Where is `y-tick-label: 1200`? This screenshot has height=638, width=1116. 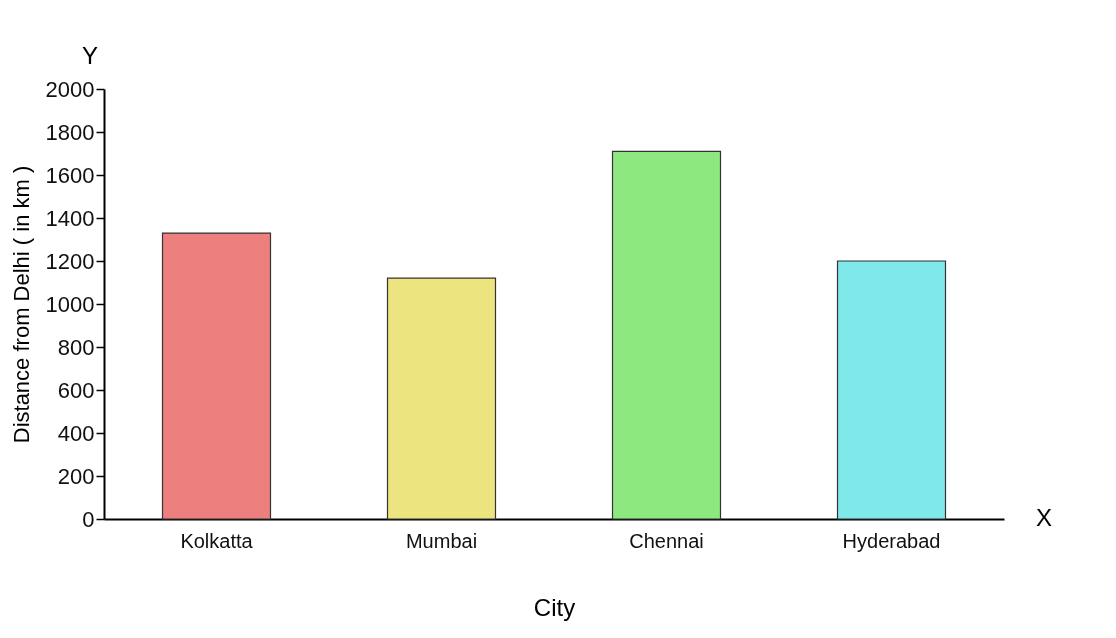 y-tick-label: 1200 is located at coordinates (70, 261).